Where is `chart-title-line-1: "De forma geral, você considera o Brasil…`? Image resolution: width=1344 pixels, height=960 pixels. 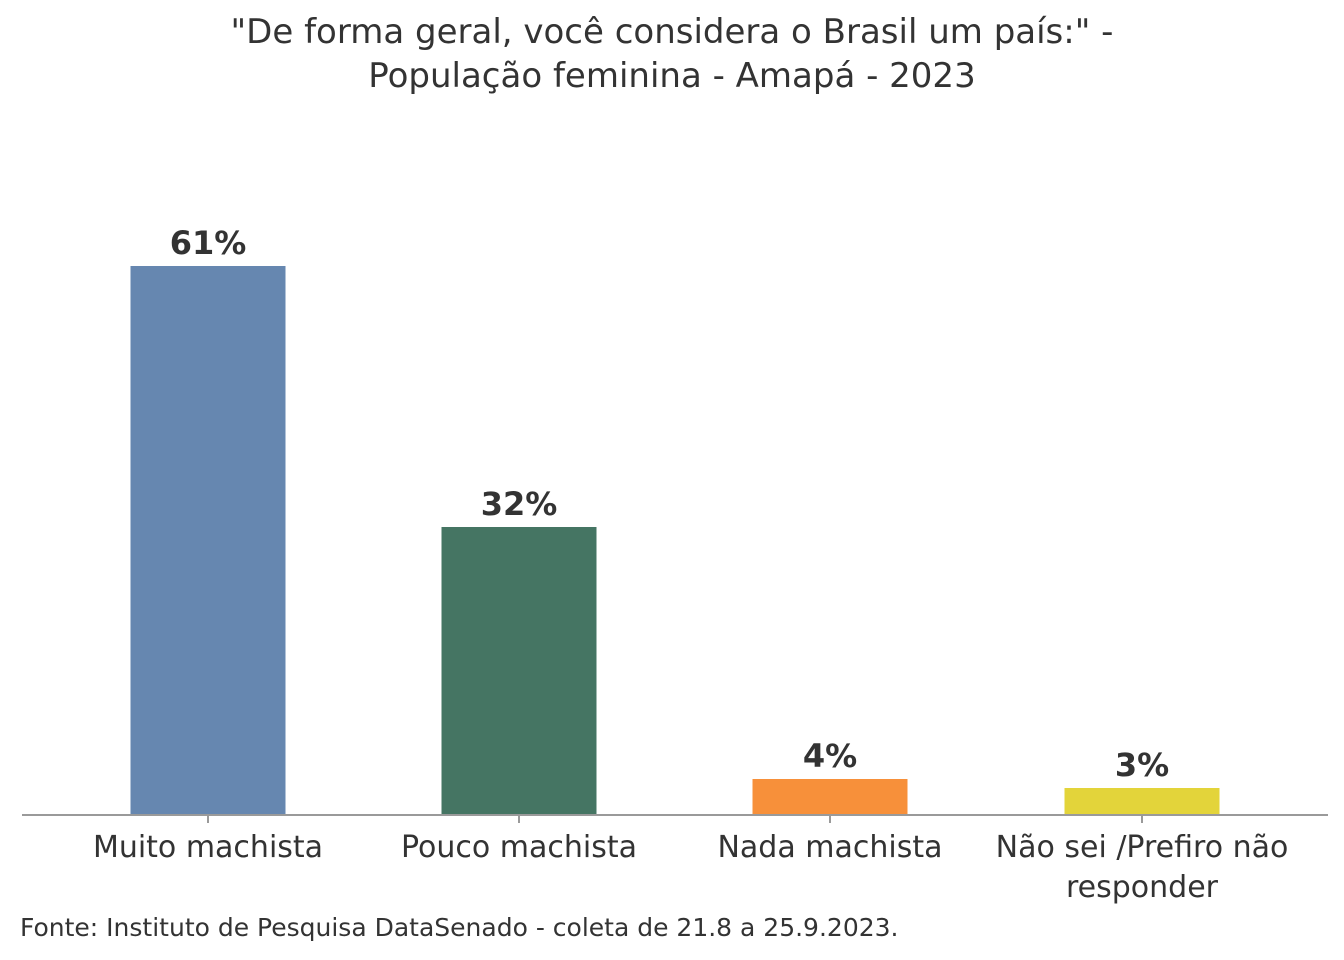
chart-title-line-1: "De forma geral, você considera o Brasil… is located at coordinates (672, 32).